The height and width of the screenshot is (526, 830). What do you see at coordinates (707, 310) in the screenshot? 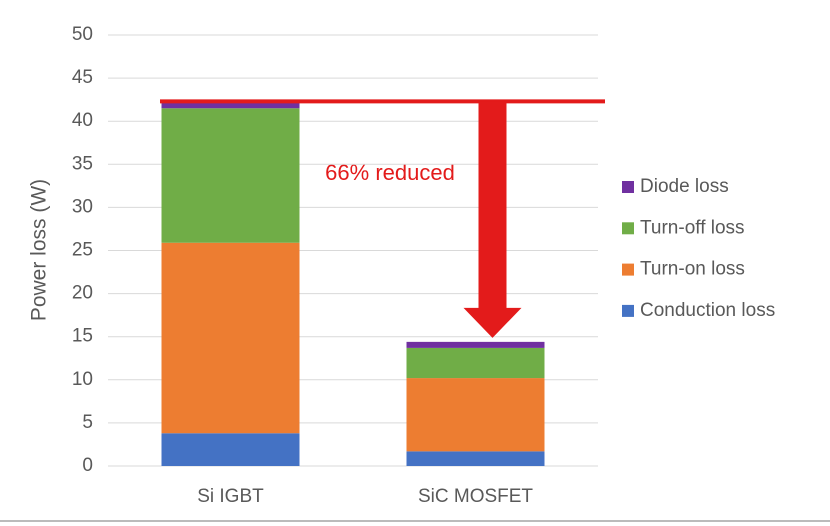
I see `legend-label: Conduction loss` at bounding box center [707, 310].